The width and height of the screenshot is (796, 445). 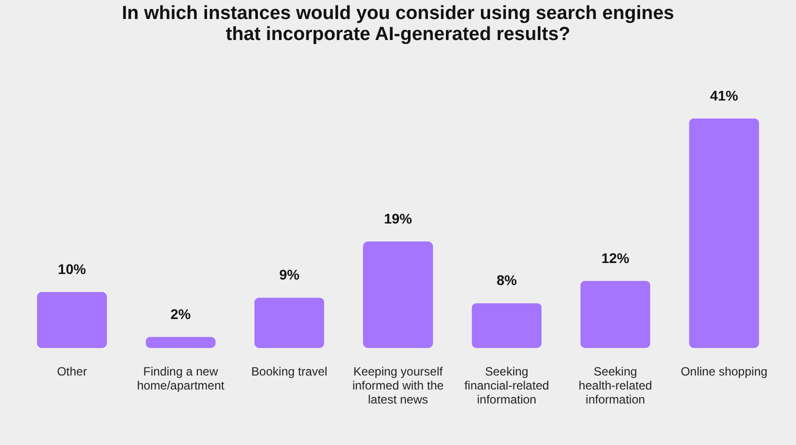 I want to click on data-label: 8%, so click(x=507, y=280).